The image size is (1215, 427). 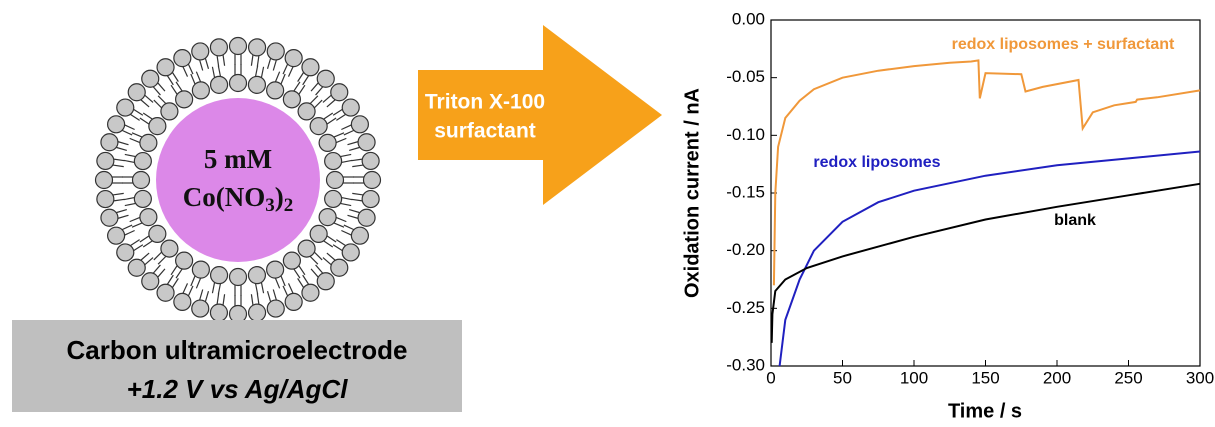 I want to click on series-label: redox liposomes, so click(x=876, y=162).